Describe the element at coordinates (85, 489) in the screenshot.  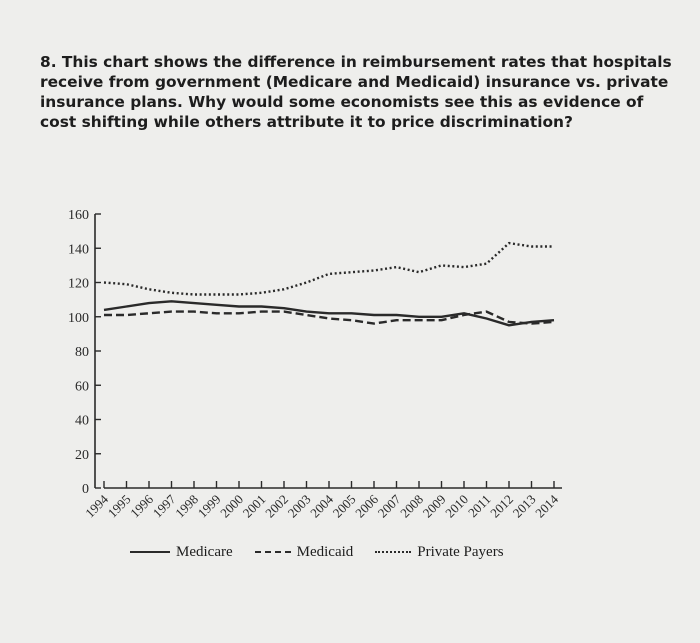
I see `y-tick-label-0: 0` at that location.